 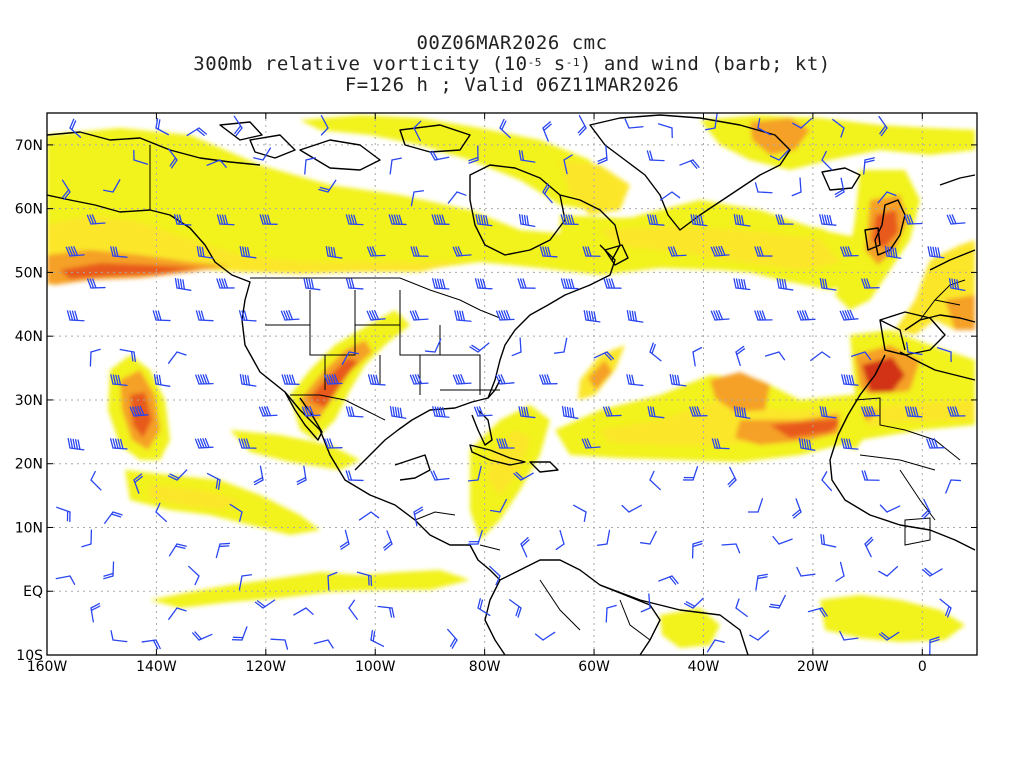 What do you see at coordinates (690, 172) in the screenshot?
I see `coast-greenland` at bounding box center [690, 172].